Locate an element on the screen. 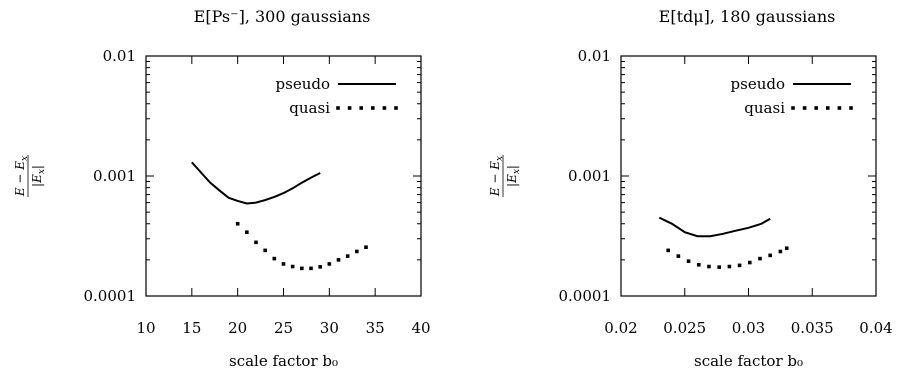  x-tick-label: 0.04 is located at coordinates (875, 328).